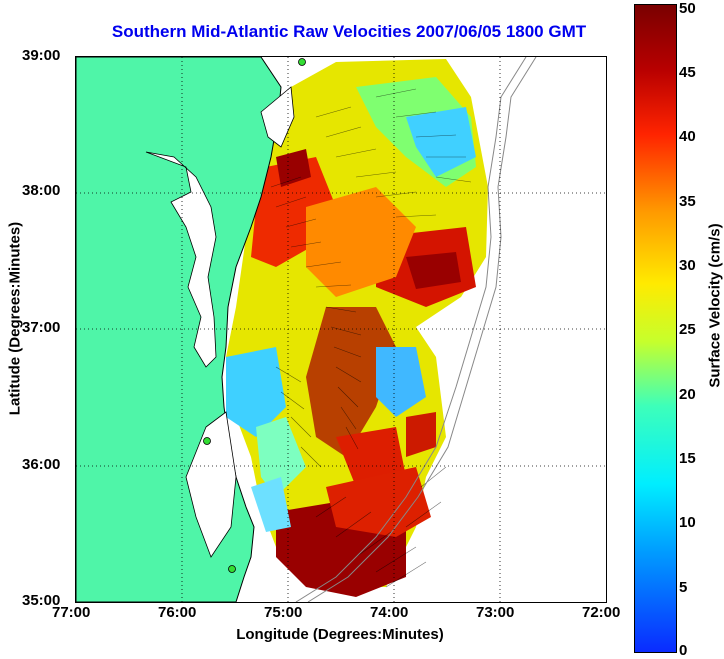 The height and width of the screenshot is (659, 724). Describe the element at coordinates (389, 612) in the screenshot. I see `x-tick: 74:00` at that location.